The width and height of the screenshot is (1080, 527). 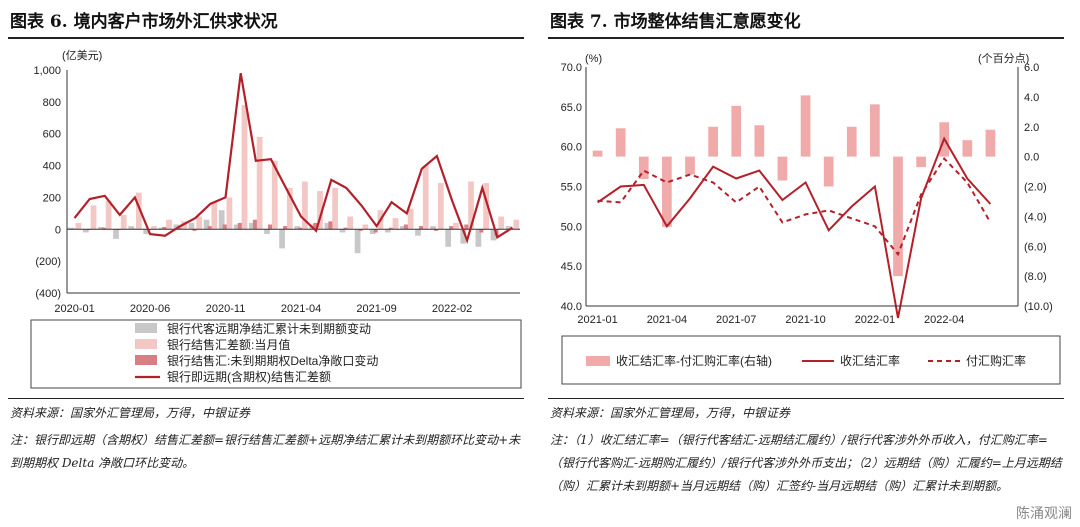 What do you see at coordinates (1031, 158) in the screenshot?
I see `y-right-tick-label: 0.0` at bounding box center [1031, 158].